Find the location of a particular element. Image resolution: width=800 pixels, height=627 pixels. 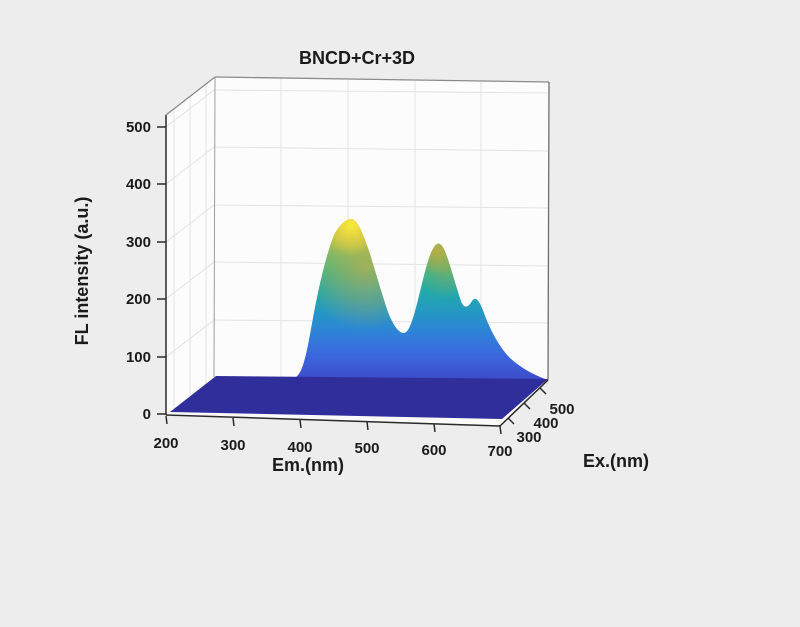

chart-title: BNCD+Cr+3D is located at coordinates (357, 58).